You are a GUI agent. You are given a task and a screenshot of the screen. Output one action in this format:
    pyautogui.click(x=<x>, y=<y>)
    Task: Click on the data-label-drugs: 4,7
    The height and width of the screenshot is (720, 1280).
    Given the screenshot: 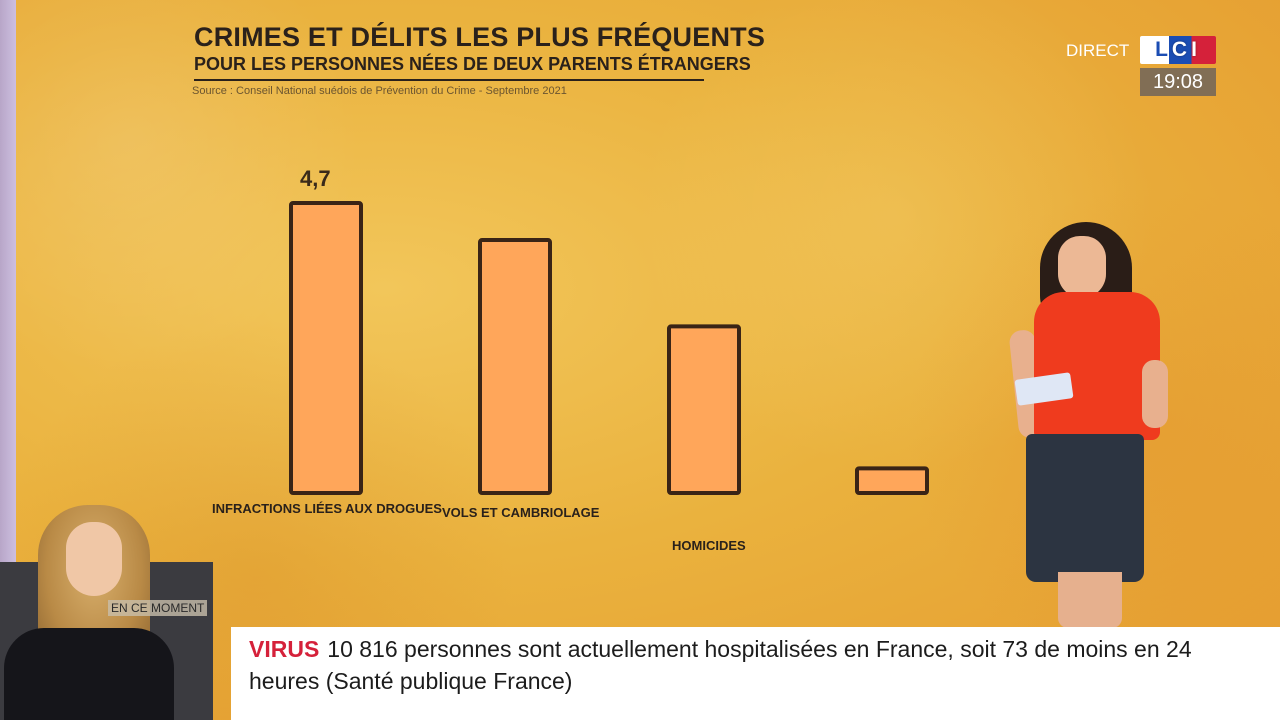 What is the action you would take?
    pyautogui.click(x=315, y=178)
    